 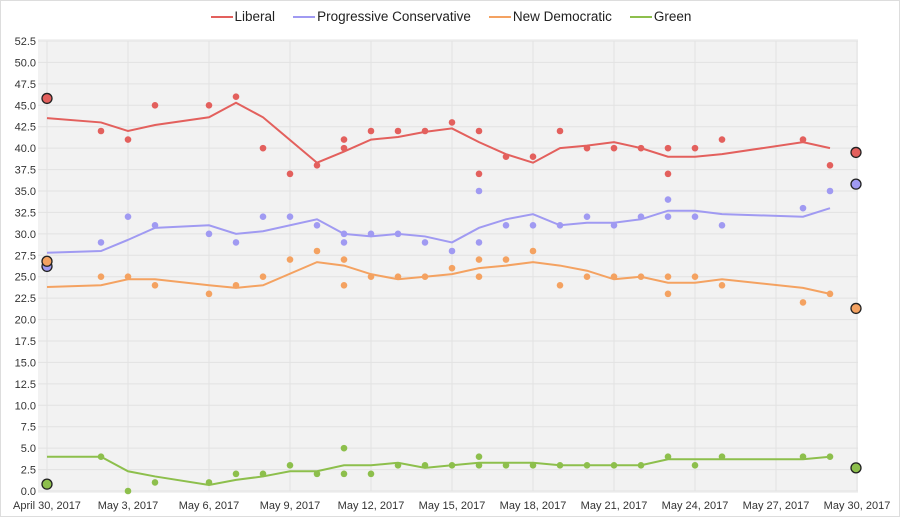 I want to click on x-tick-label: May 6, 2017, so click(x=209, y=506).